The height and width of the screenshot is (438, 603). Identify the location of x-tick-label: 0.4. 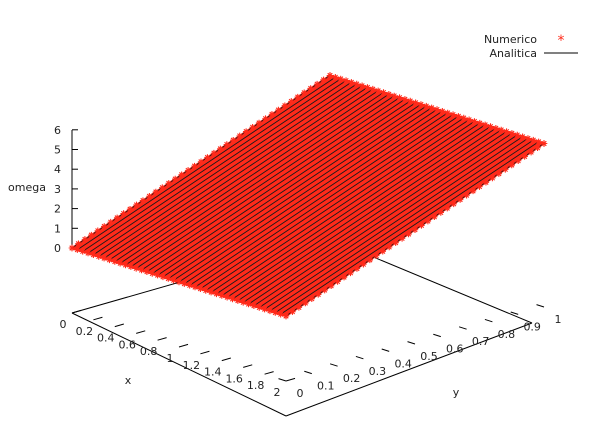
(106, 338).